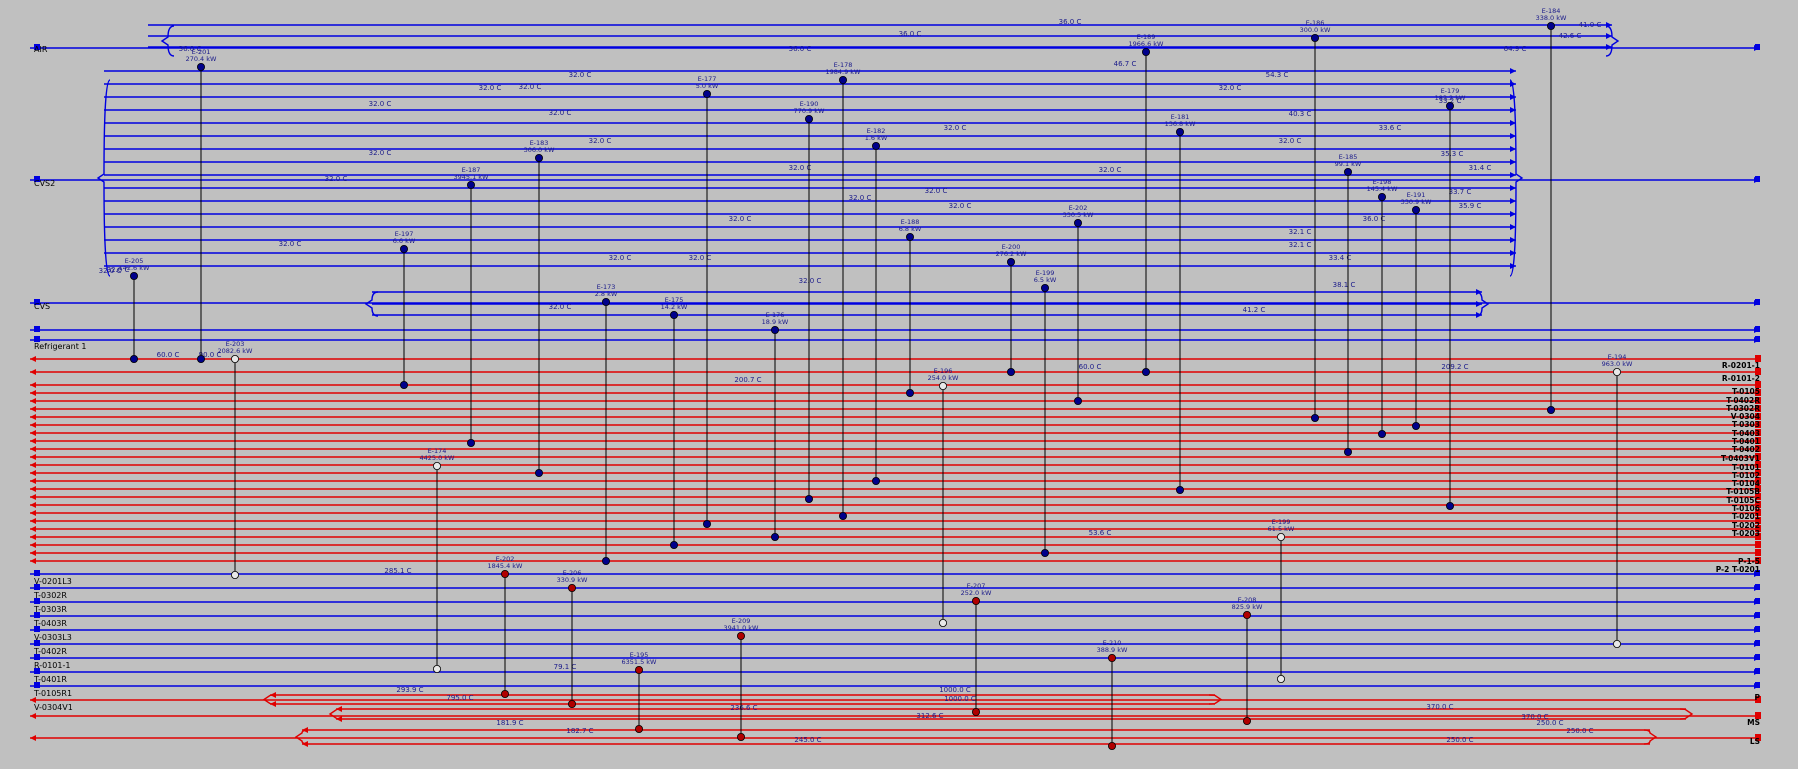 Image resolution: width=1798 pixels, height=769 pixels. I want to click on exchanger-name: E-178, so click(843, 65).